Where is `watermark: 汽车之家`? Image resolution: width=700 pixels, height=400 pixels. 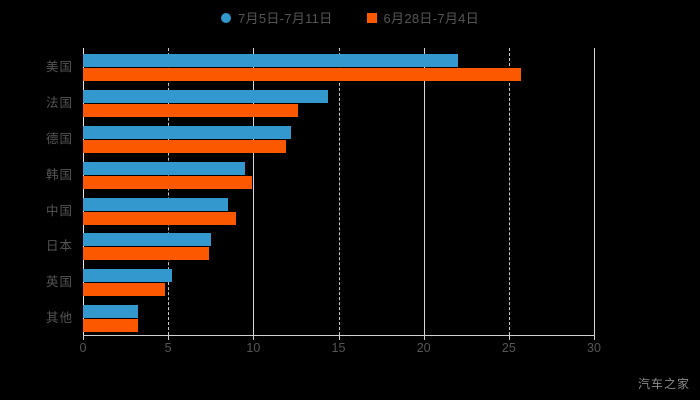
watermark: 汽车之家 is located at coordinates (663, 384).